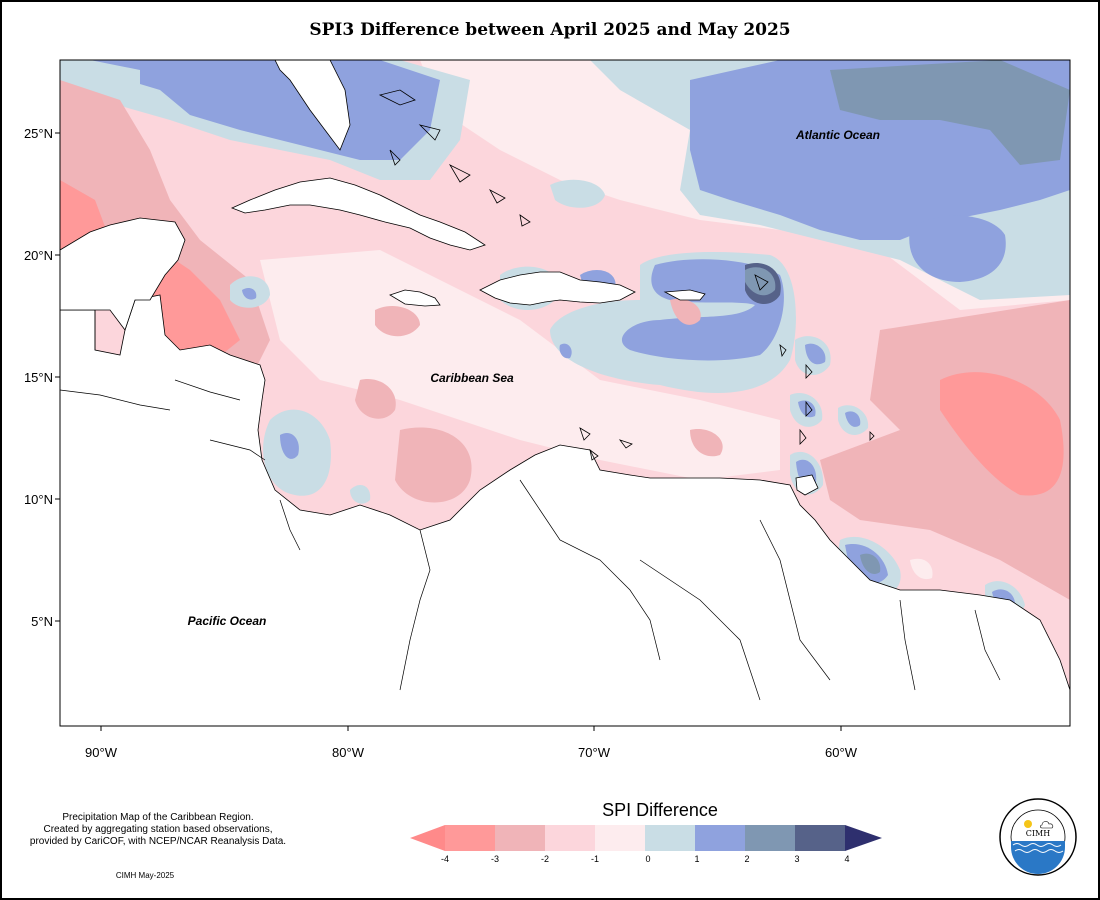  What do you see at coordinates (397, 321) in the screenshot?
I see `field-moddry-caribbean3` at bounding box center [397, 321].